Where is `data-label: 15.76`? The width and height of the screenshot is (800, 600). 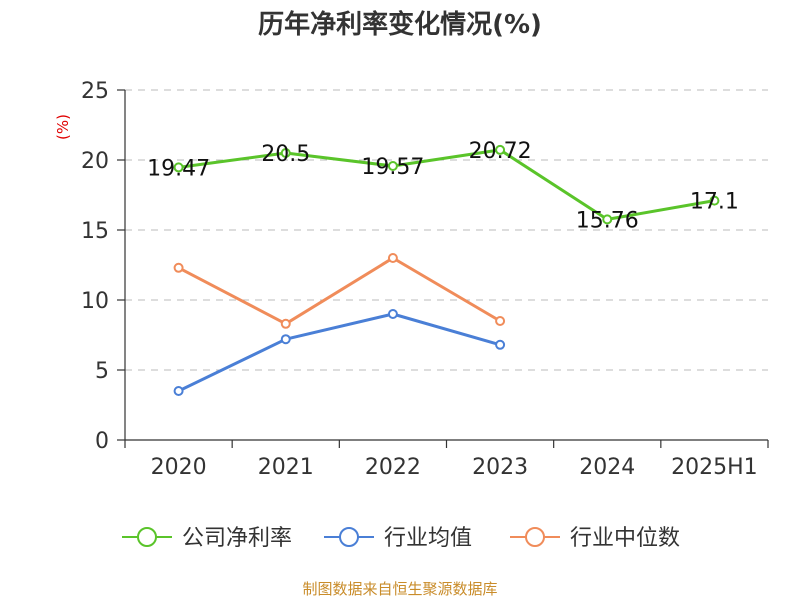
data-label: 15.76 is located at coordinates (607, 220).